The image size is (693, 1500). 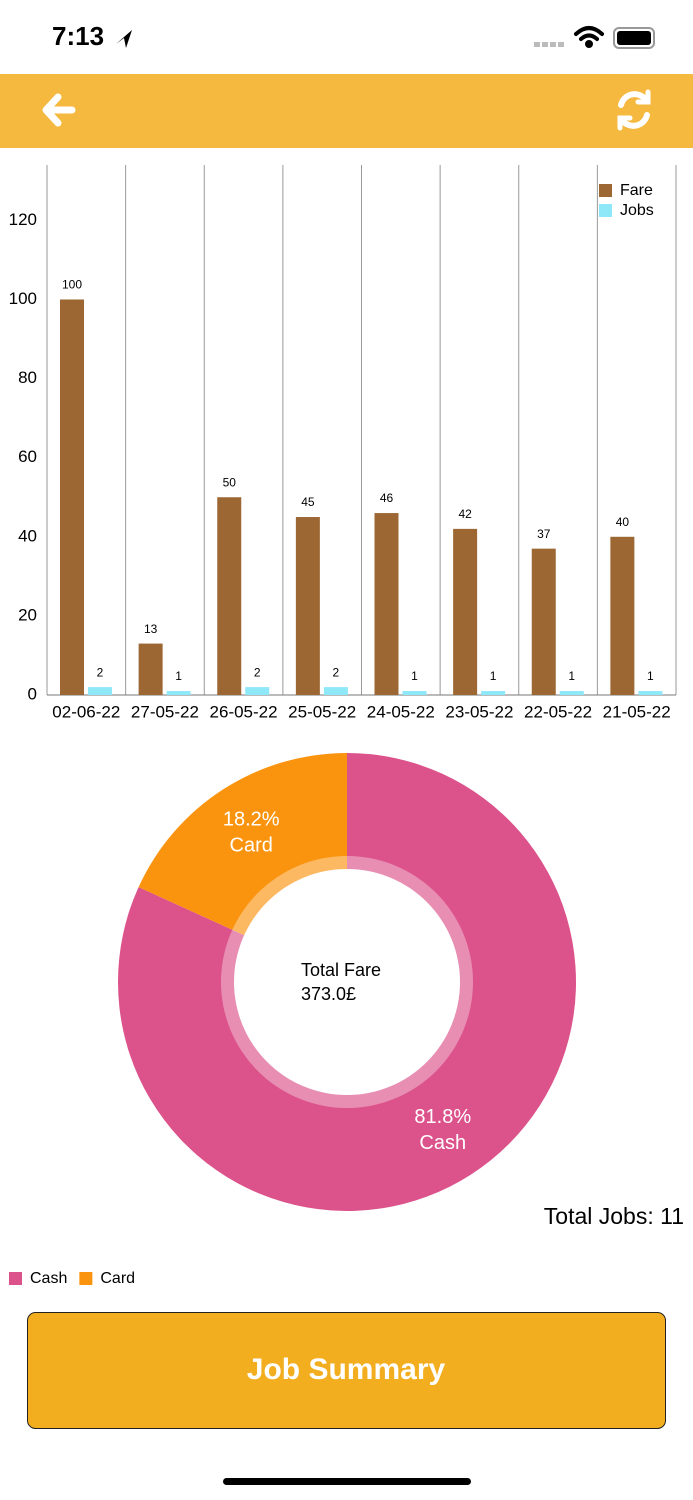 I want to click on slice-name: Cash, so click(x=442, y=1143).